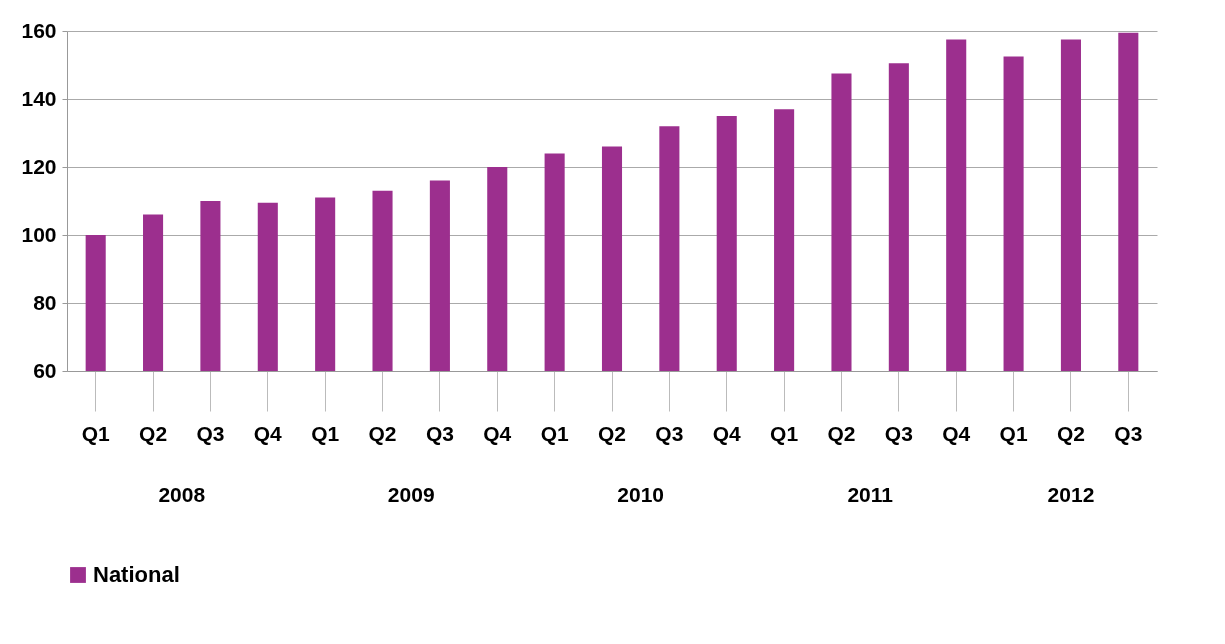 Image resolution: width=1225 pixels, height=644 pixels. Describe the element at coordinates (411, 494) in the screenshot. I see `text: 2009` at that location.